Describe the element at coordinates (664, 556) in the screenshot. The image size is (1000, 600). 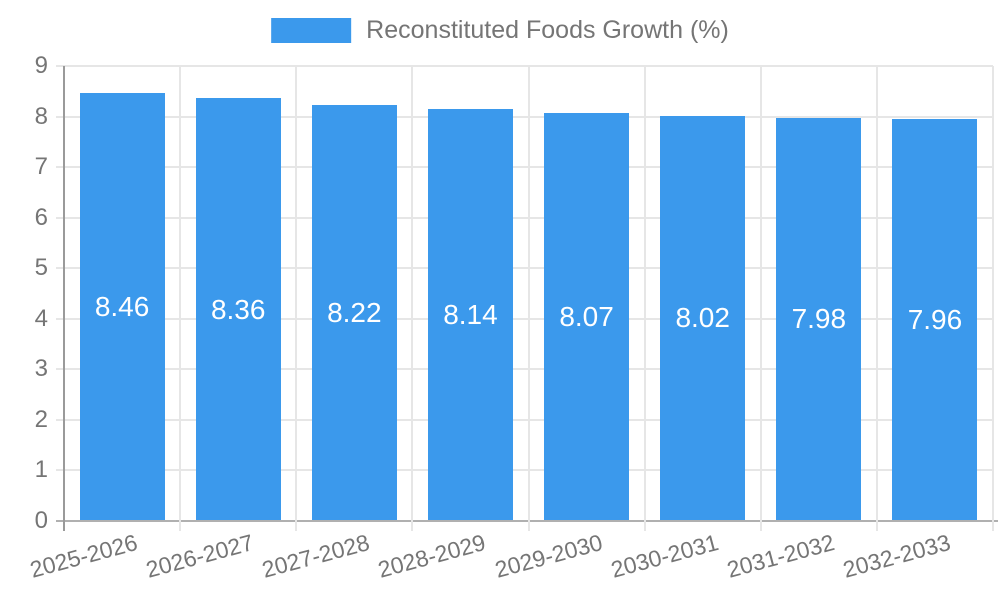
I see `x-axis-label: 2030-2031` at that location.